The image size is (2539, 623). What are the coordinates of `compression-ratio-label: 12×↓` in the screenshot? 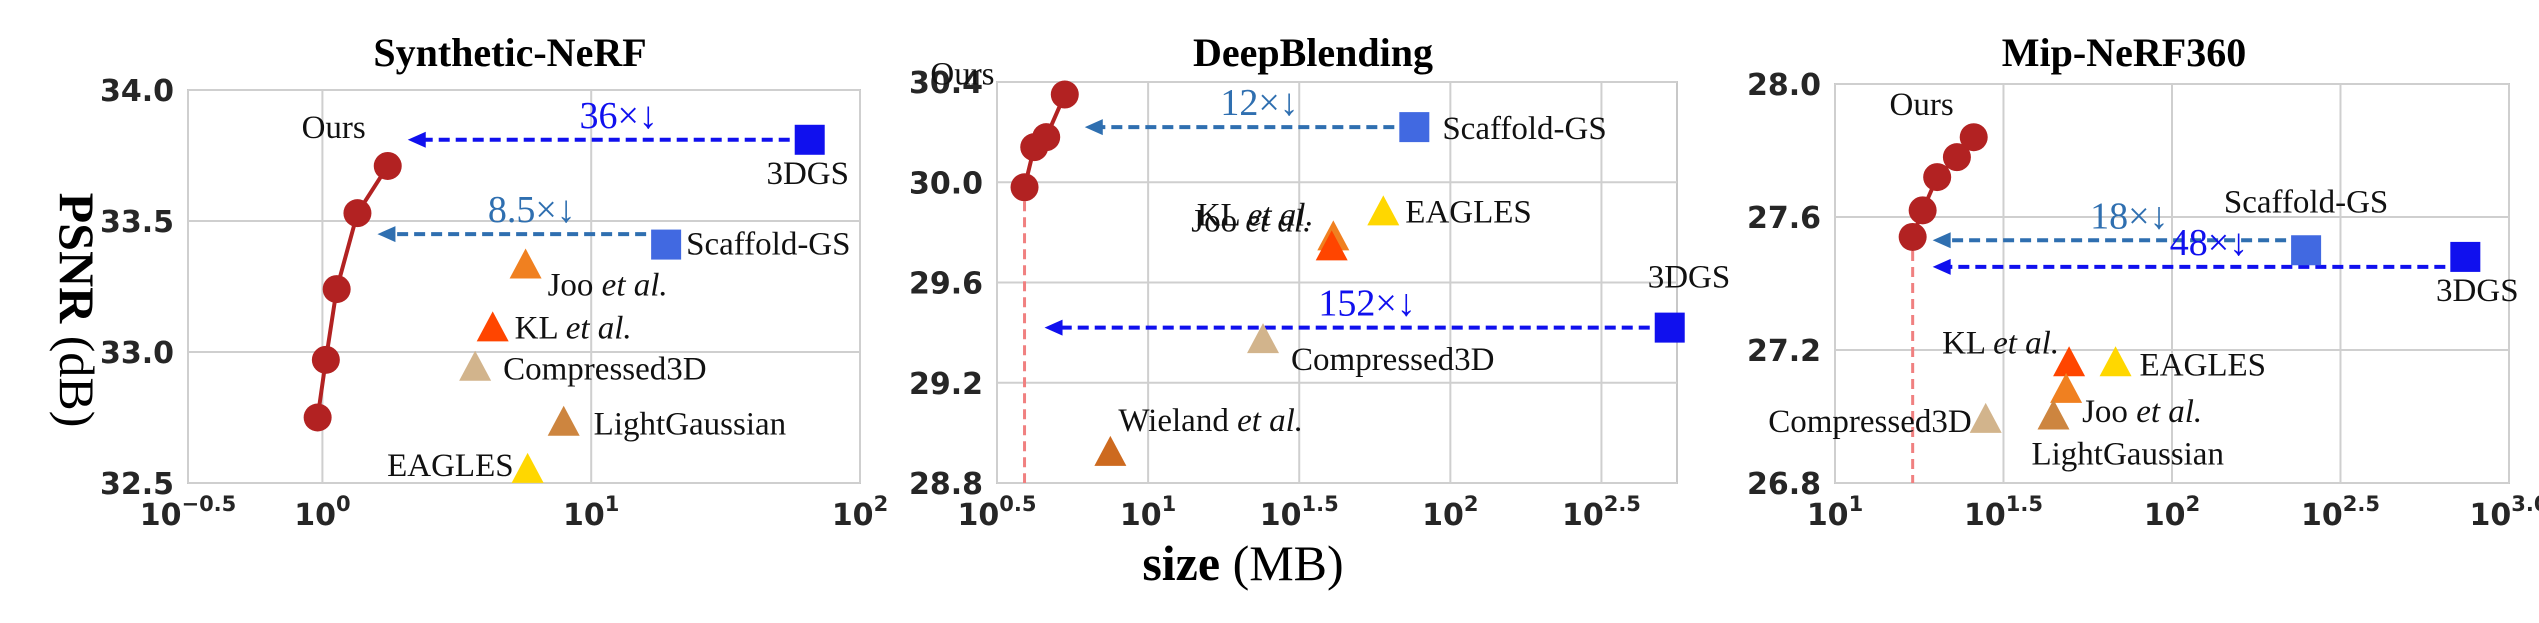 It's located at (1259, 103).